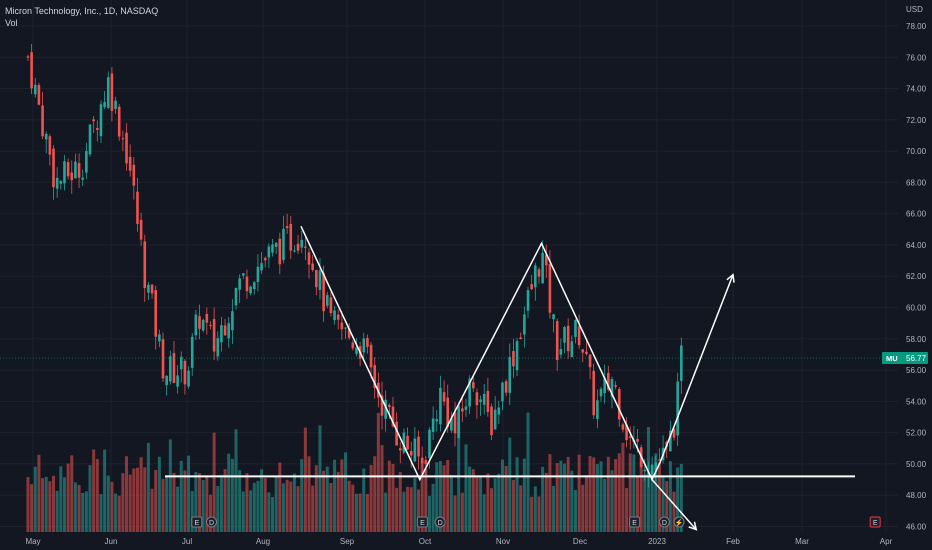 This screenshot has width=932, height=550. What do you see at coordinates (696, 368) in the screenshot?
I see `bullish-projection-line` at bounding box center [696, 368].